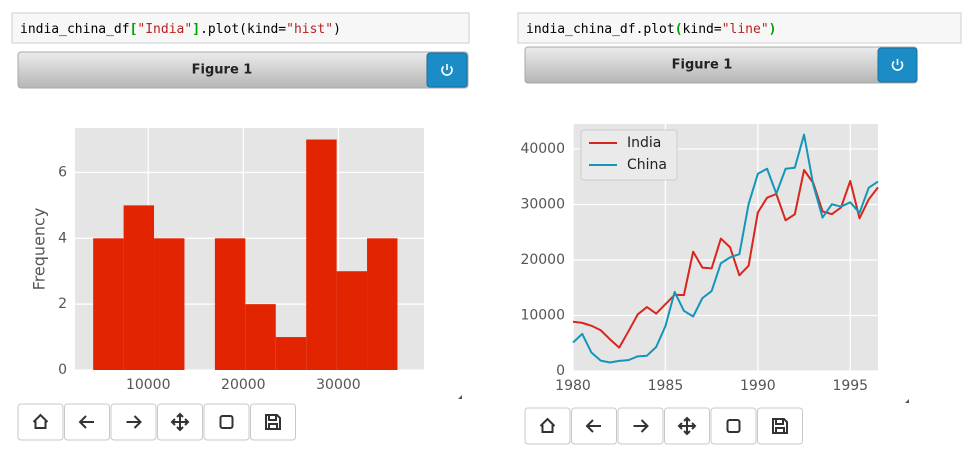 The height and width of the screenshot is (452, 969). I want to click on code-token: .plot(kind=, so click(243, 29).